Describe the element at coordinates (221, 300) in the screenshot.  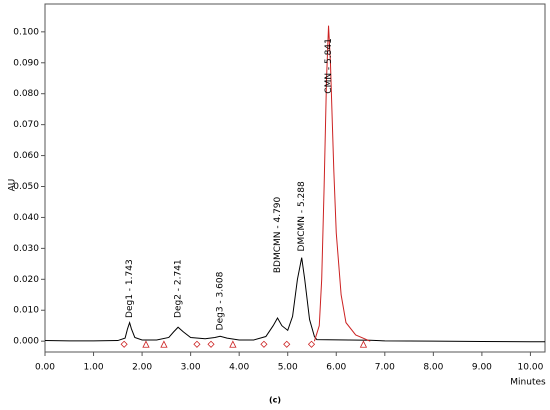
I see `peak-label: Deg3 - 3.608` at that location.